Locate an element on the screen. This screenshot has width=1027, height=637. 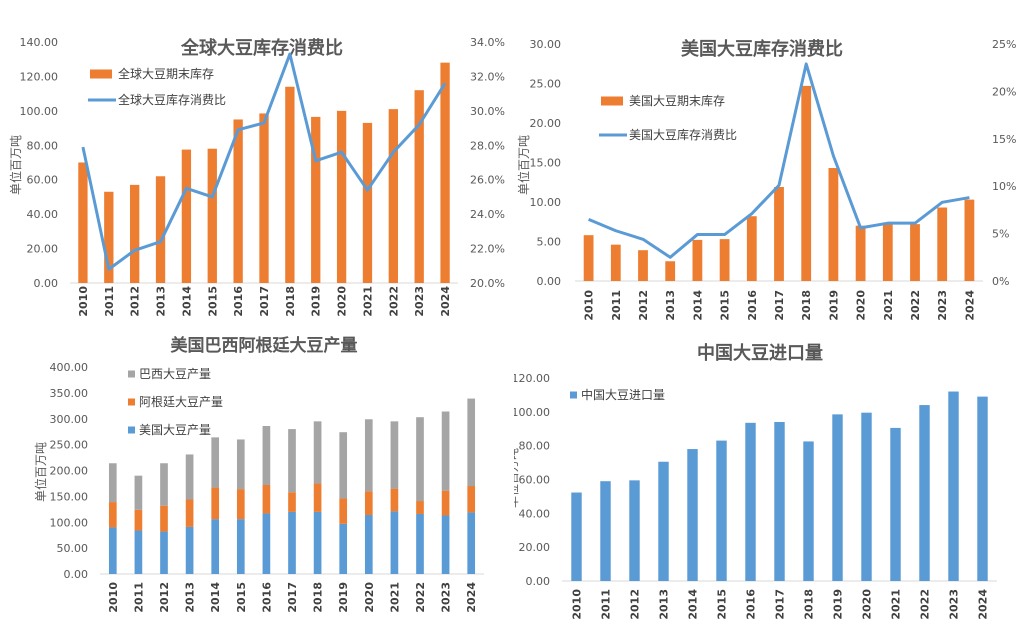
legend-label: 阿根廷大豆产量 is located at coordinates (181, 402).